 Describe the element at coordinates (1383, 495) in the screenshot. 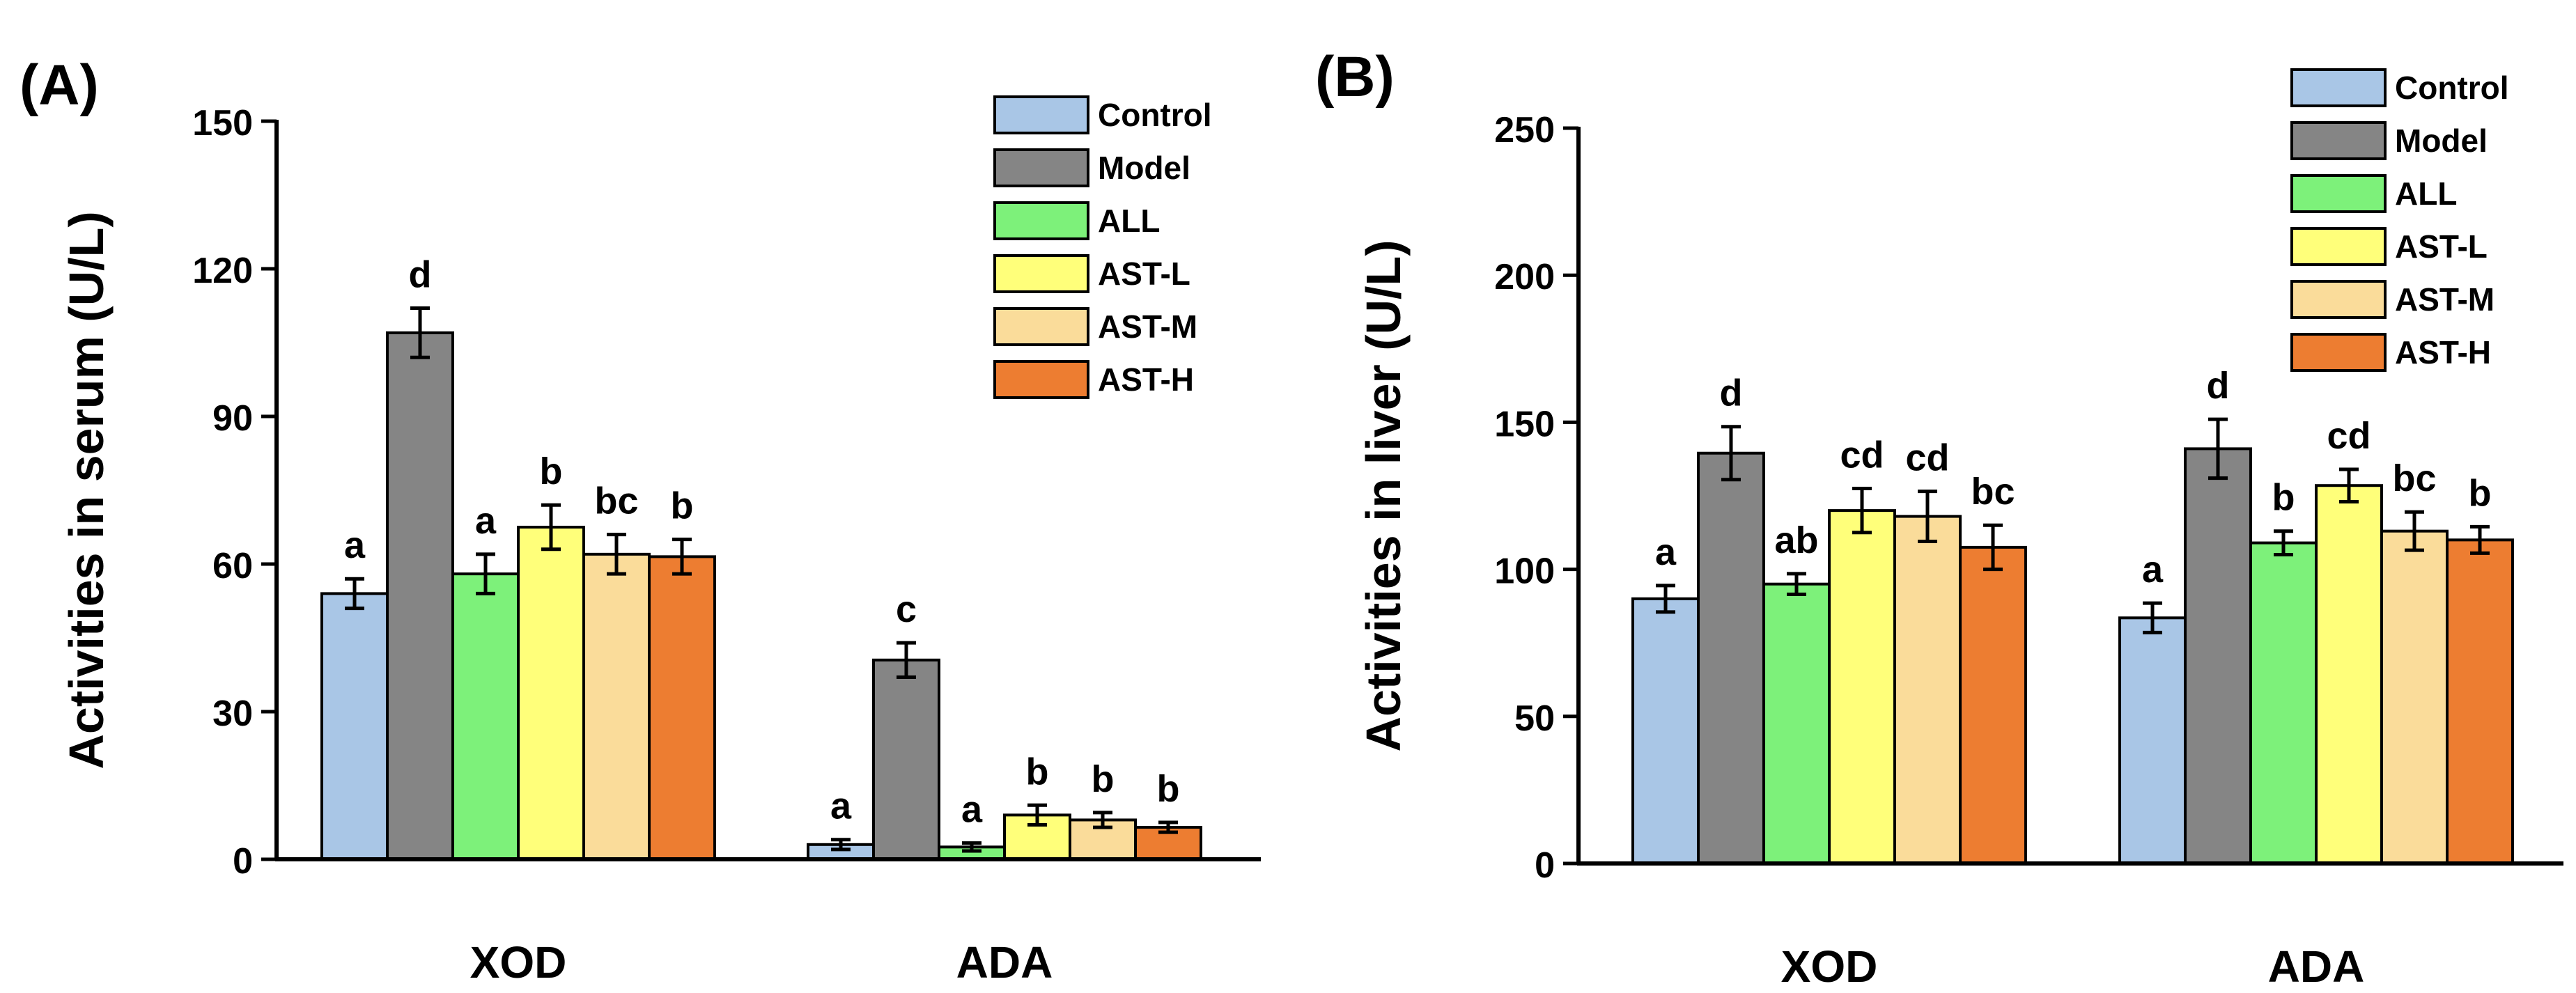

I see `y-axis-title: Activities in liver (U/L)` at that location.